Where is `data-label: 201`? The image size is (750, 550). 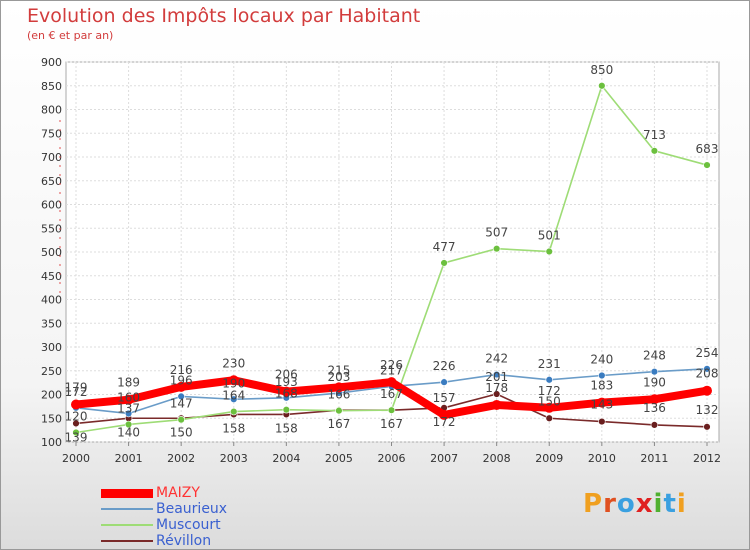
data-label: 201 is located at coordinates (496, 377).